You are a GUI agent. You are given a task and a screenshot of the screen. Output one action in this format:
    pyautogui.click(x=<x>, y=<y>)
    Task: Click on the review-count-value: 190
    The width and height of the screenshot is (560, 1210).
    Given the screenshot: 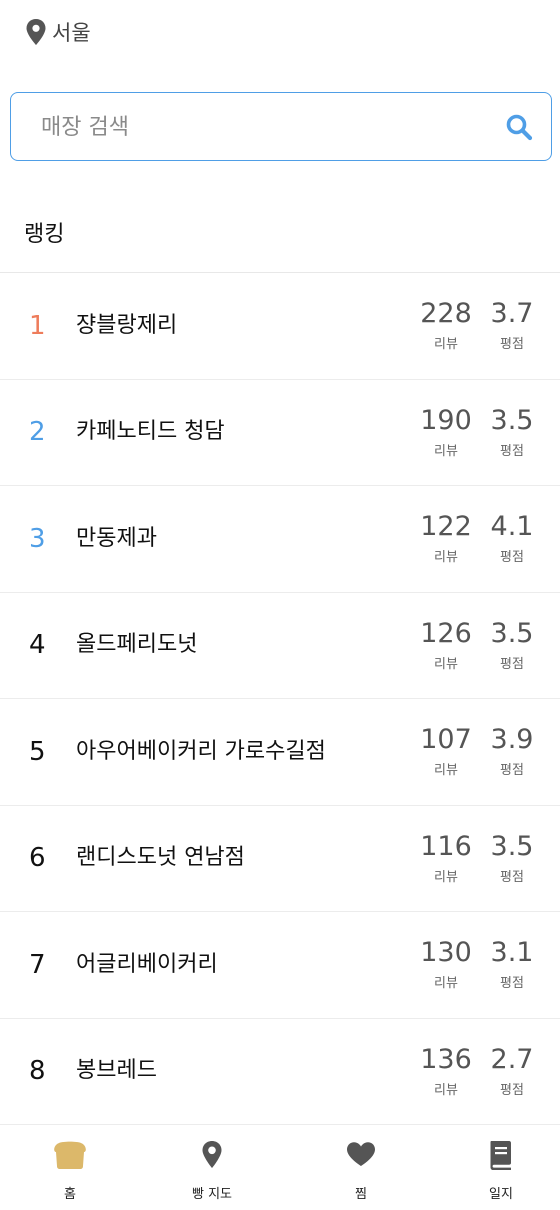 What is the action you would take?
    pyautogui.click(x=446, y=420)
    